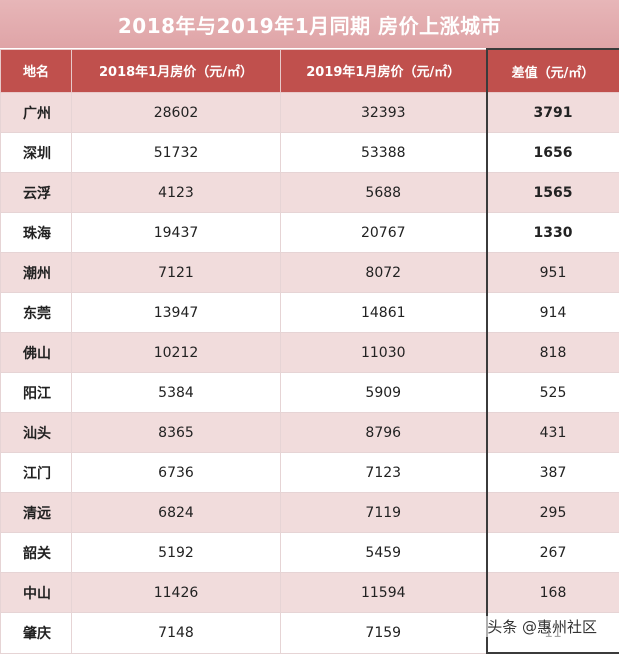  I want to click on price-2019-cell: 53388, so click(384, 153).